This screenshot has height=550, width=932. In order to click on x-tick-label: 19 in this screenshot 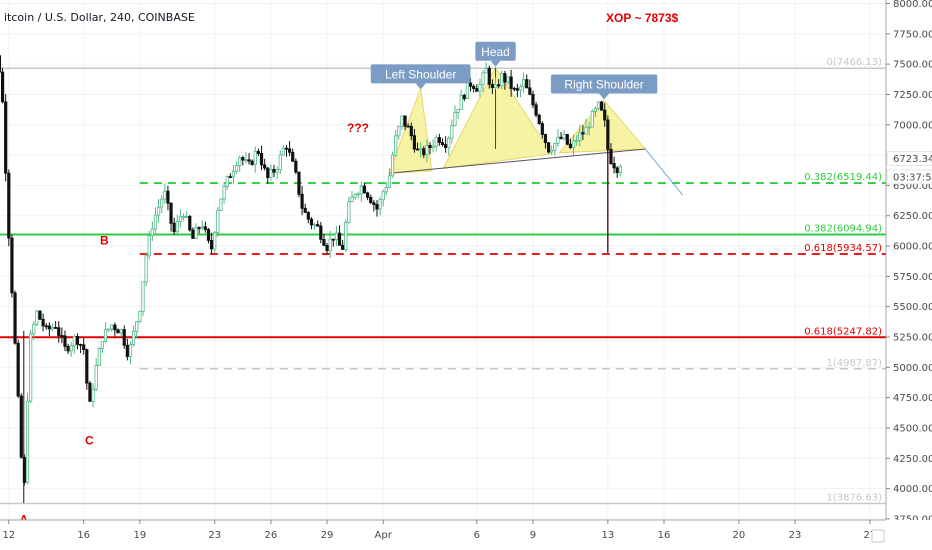, I will do `click(139, 535)`.